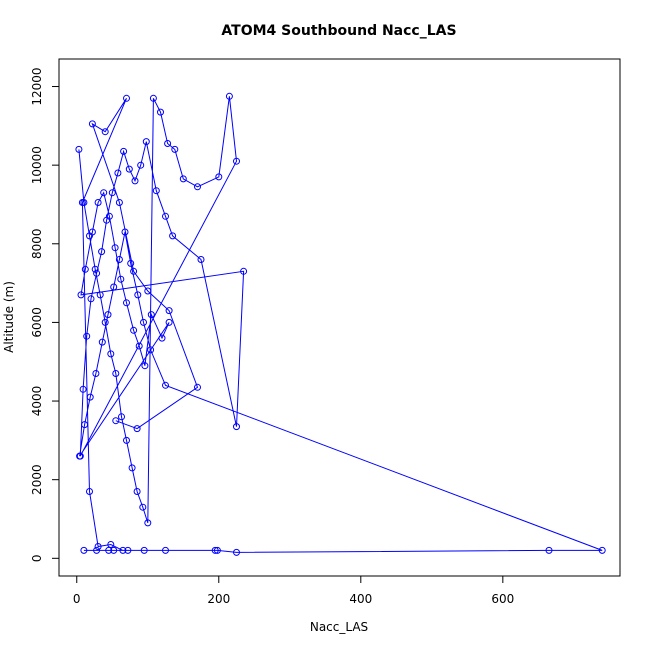  Describe the element at coordinates (218, 599) in the screenshot. I see `x-tick-label: 200` at that location.